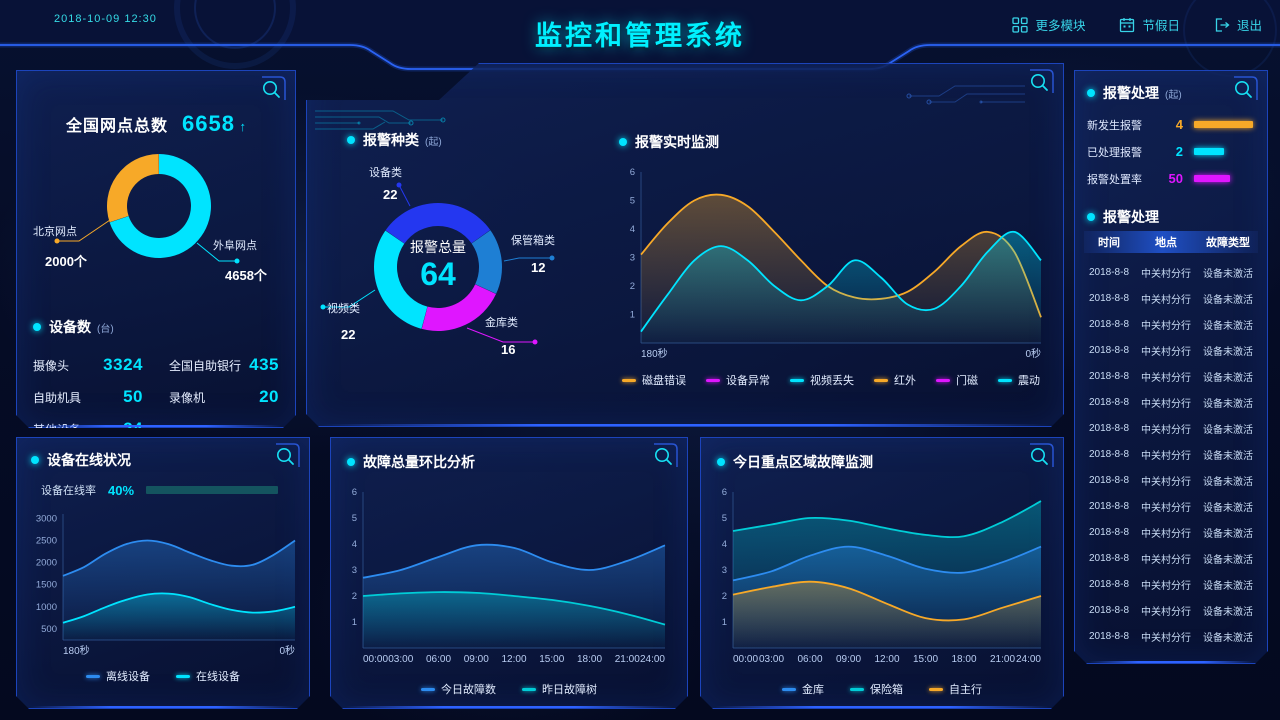 The width and height of the screenshot is (1280, 720). Describe the element at coordinates (1249, 26) in the screenshot. I see `nav-label: 退出` at that location.